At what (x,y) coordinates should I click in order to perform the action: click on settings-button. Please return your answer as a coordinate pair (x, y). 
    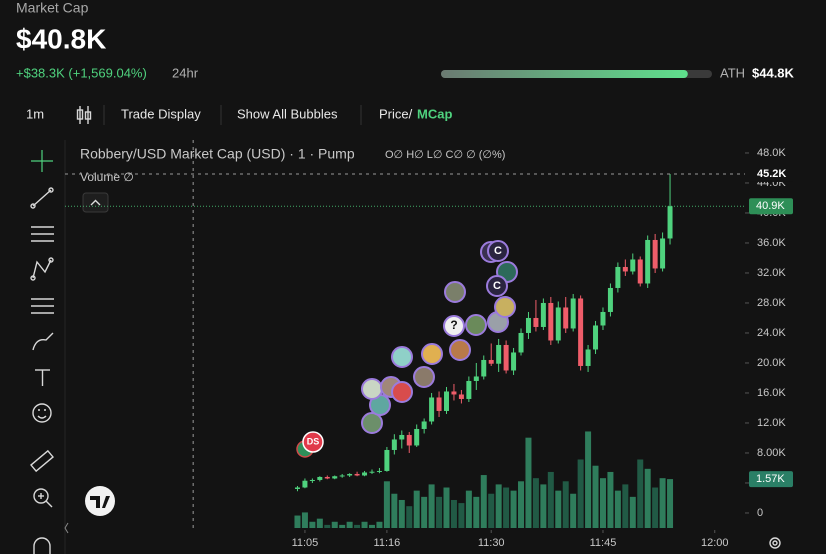
    Looking at the image, I should click on (775, 543).